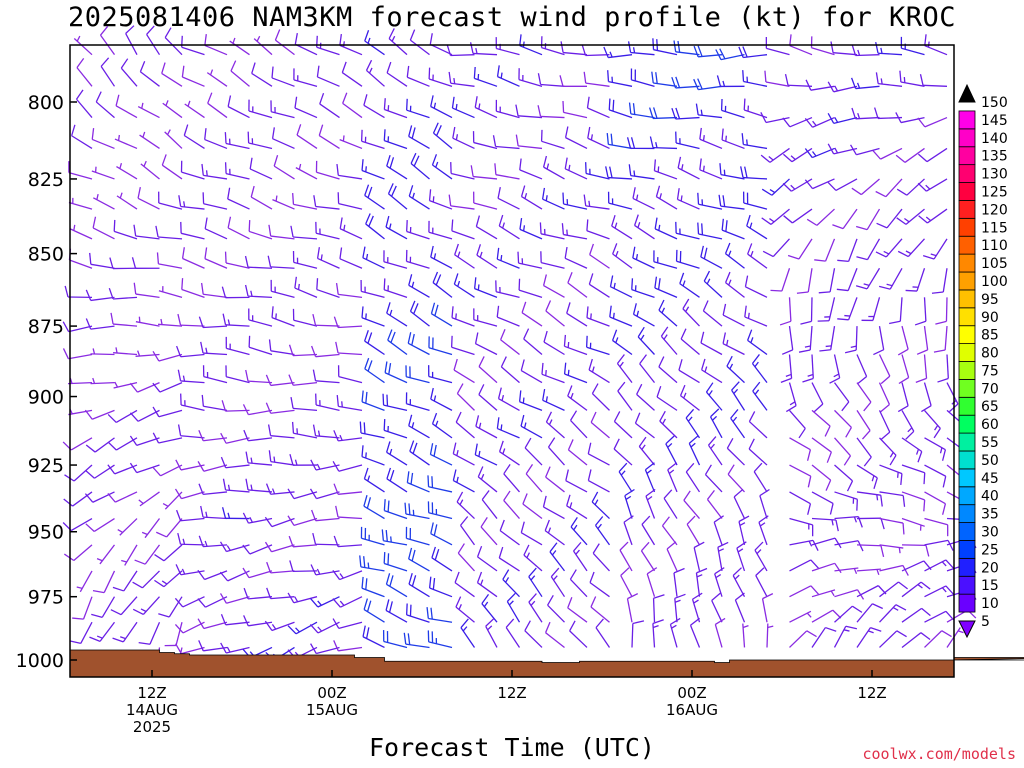 Image resolution: width=1024 pixels, height=768 pixels. I want to click on colorbar-label: 20, so click(990, 568).